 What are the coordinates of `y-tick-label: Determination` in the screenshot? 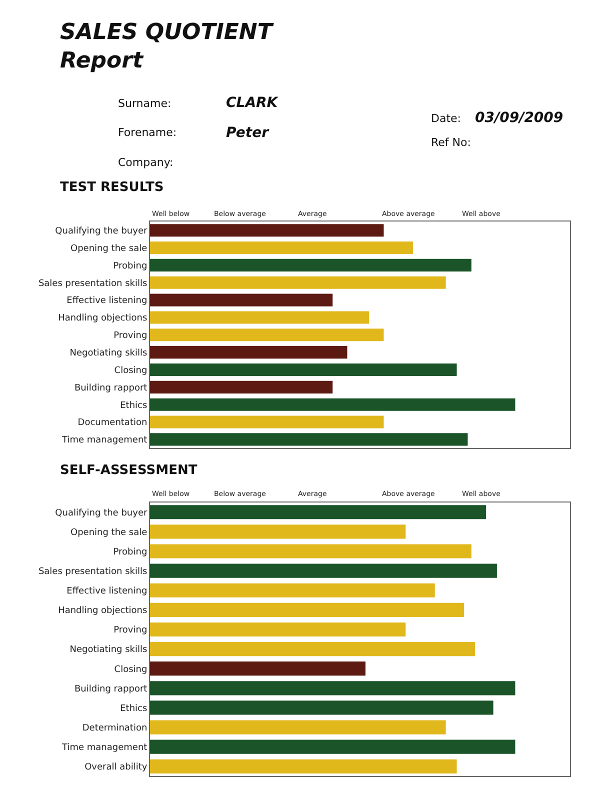 It's located at (115, 728).